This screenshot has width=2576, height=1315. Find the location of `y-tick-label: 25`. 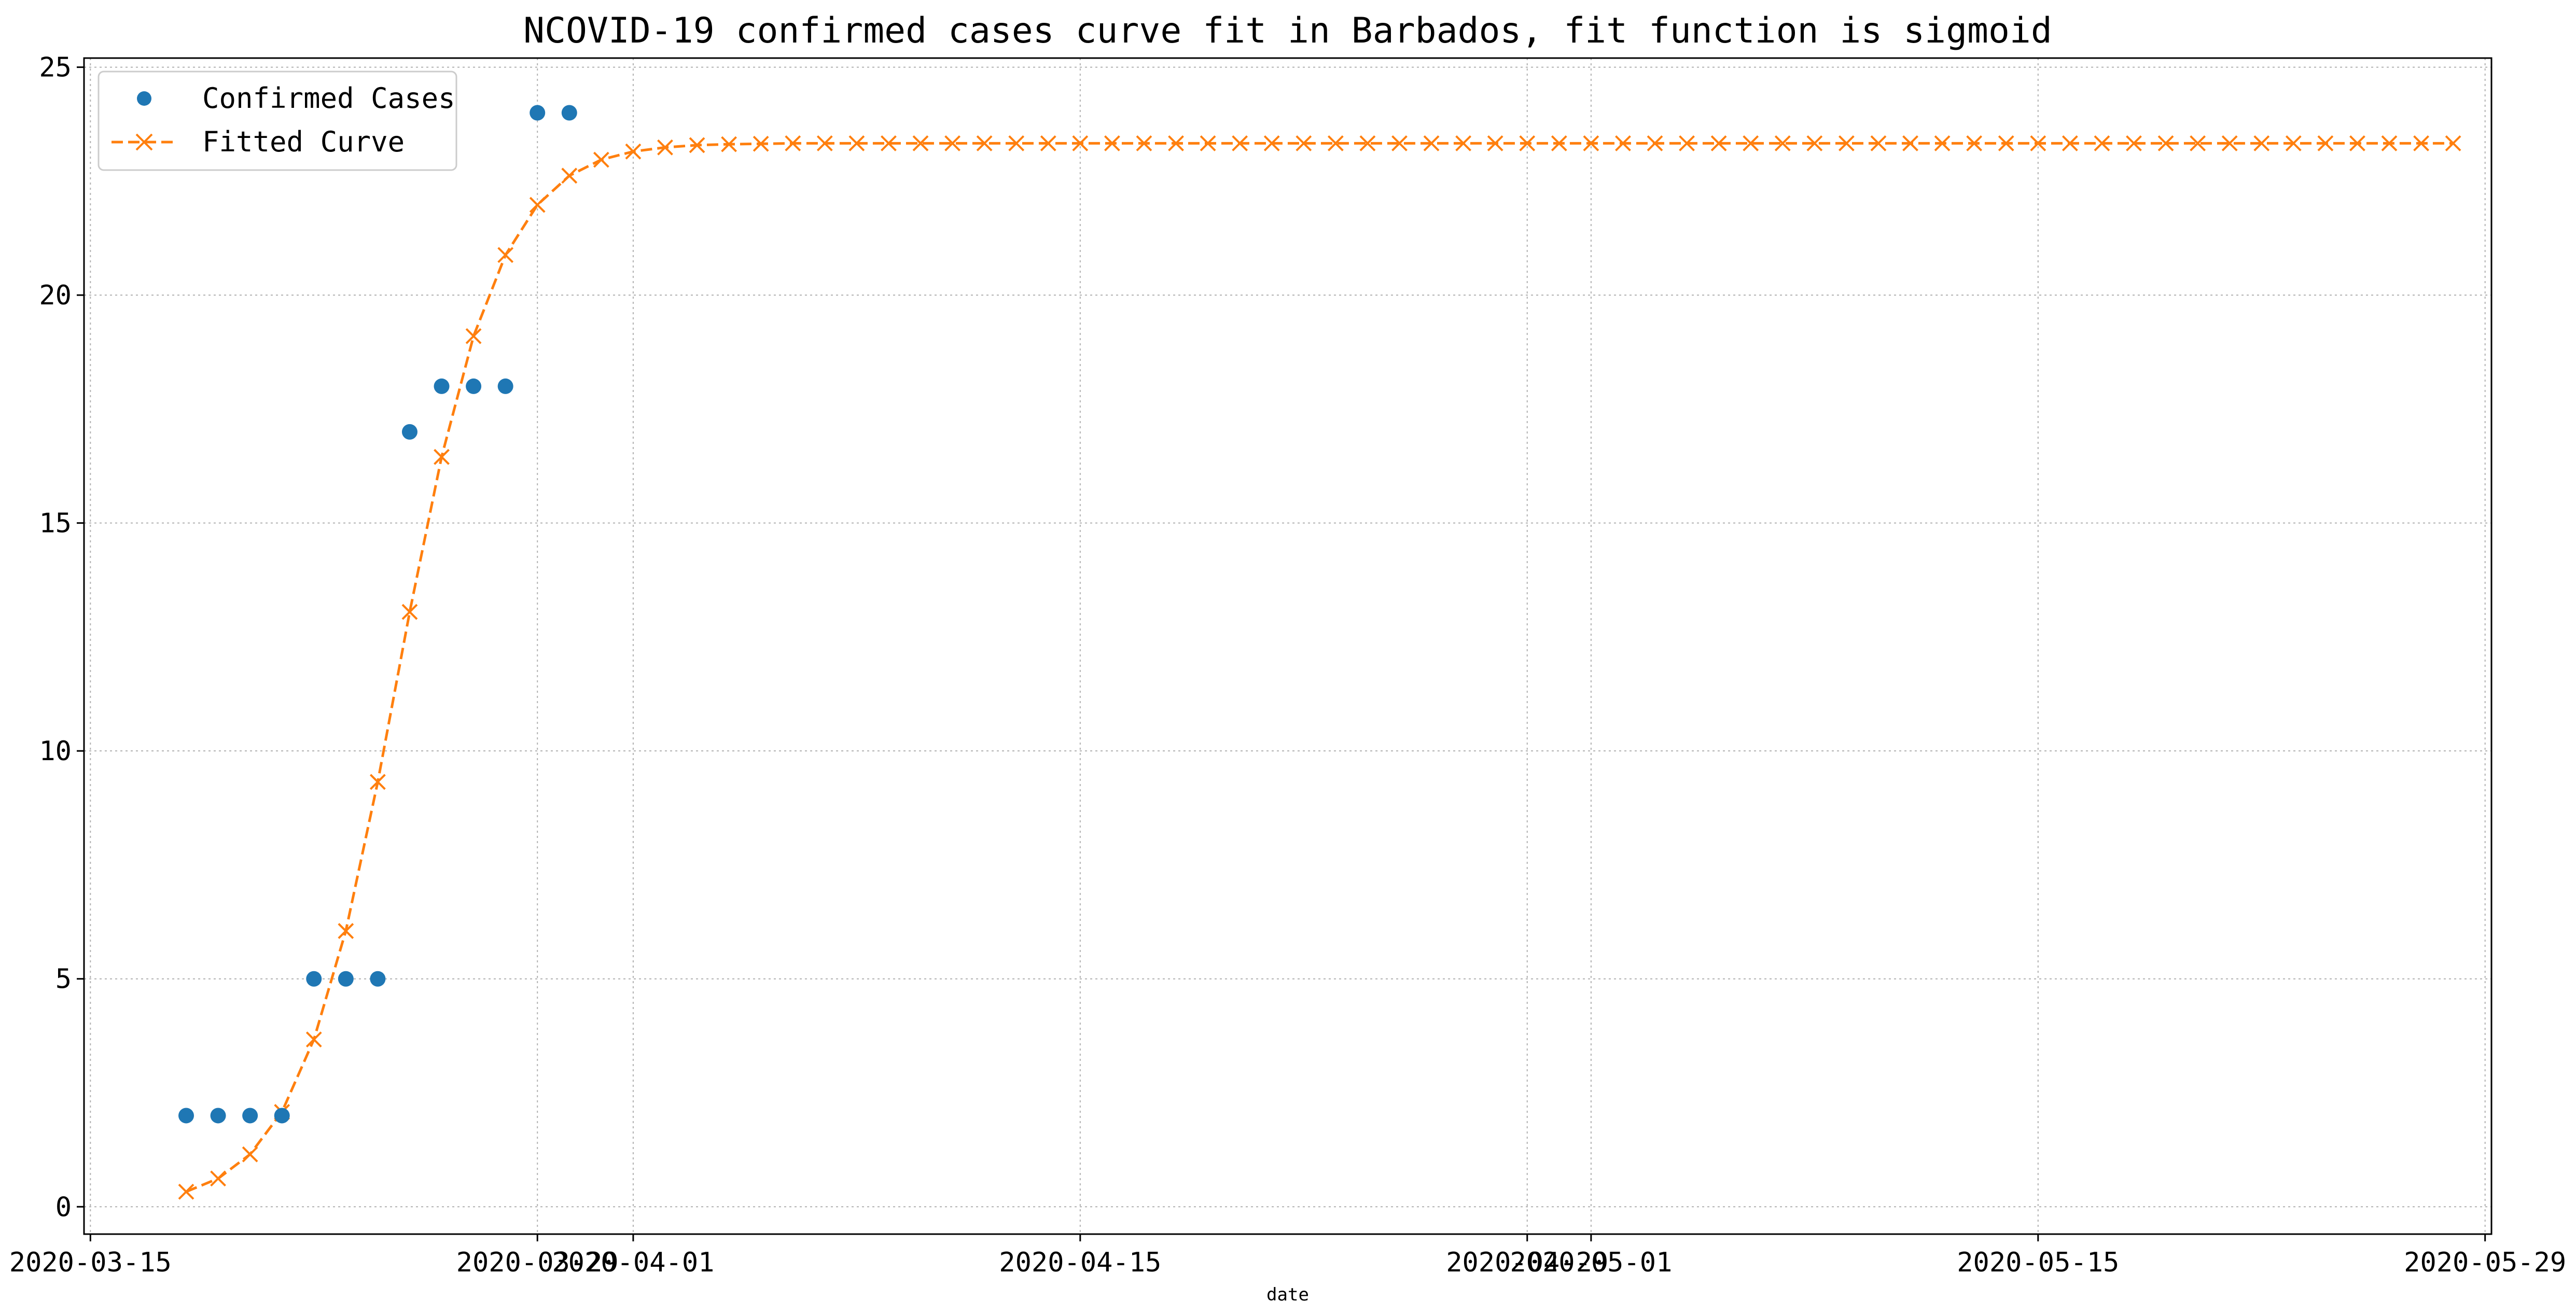

y-tick-label: 25 is located at coordinates (55, 67).